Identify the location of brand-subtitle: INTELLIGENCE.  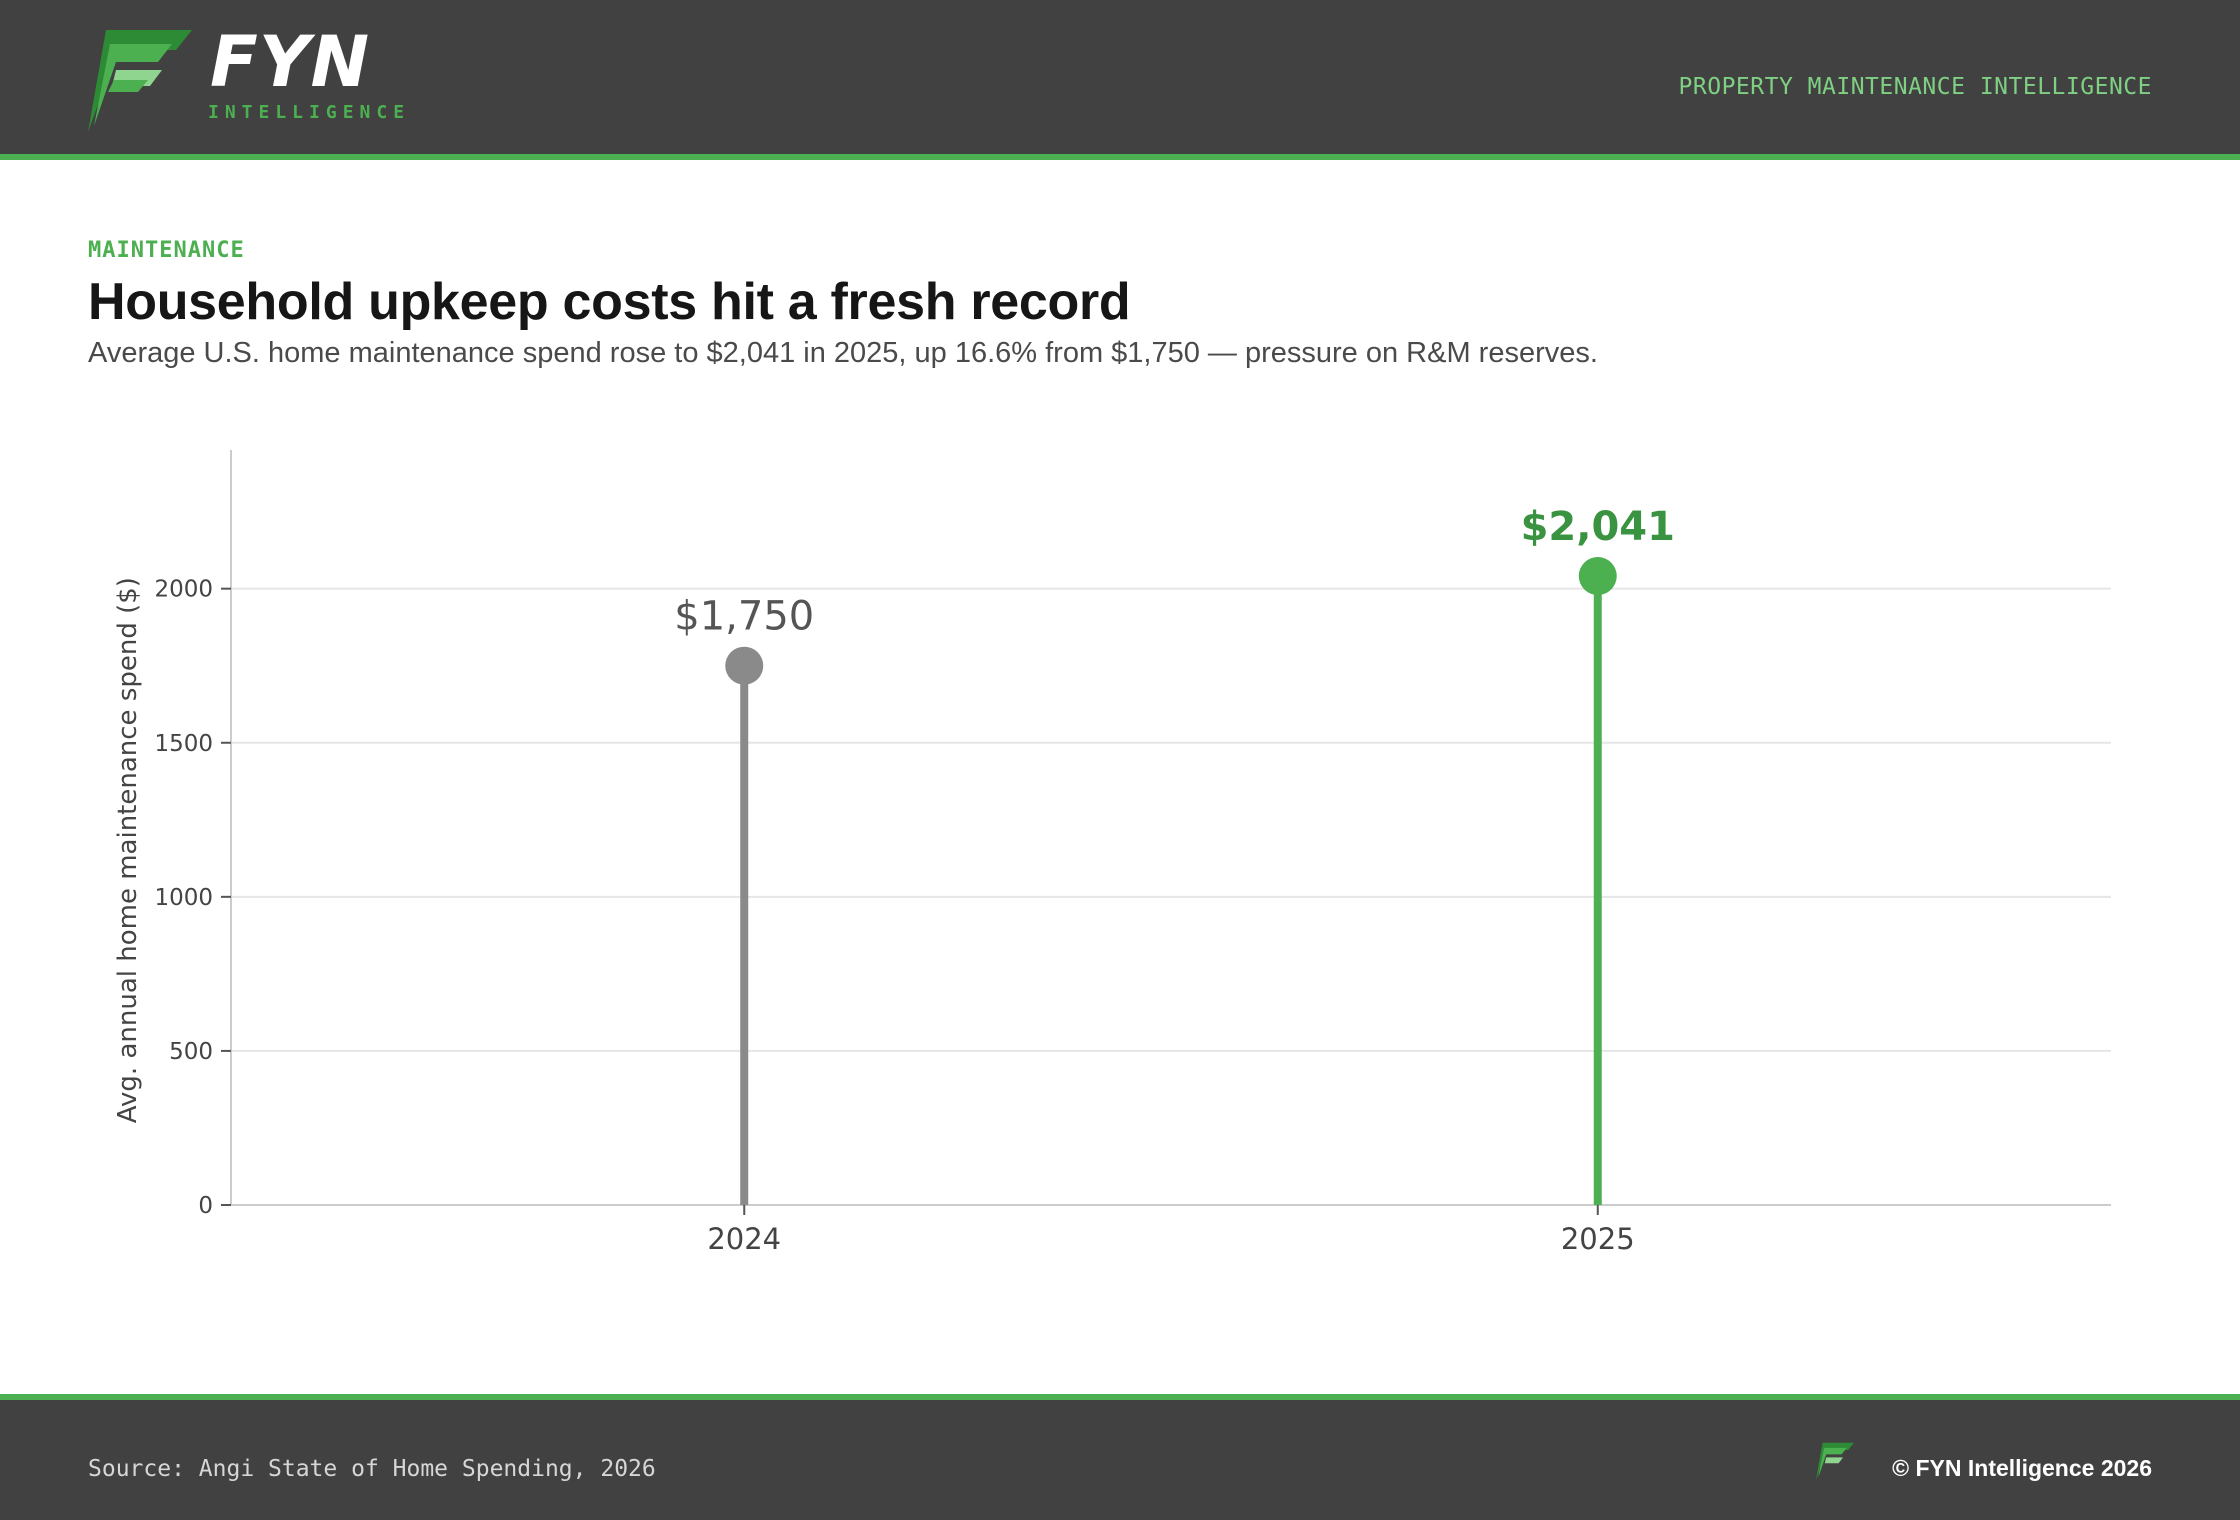
(309, 112).